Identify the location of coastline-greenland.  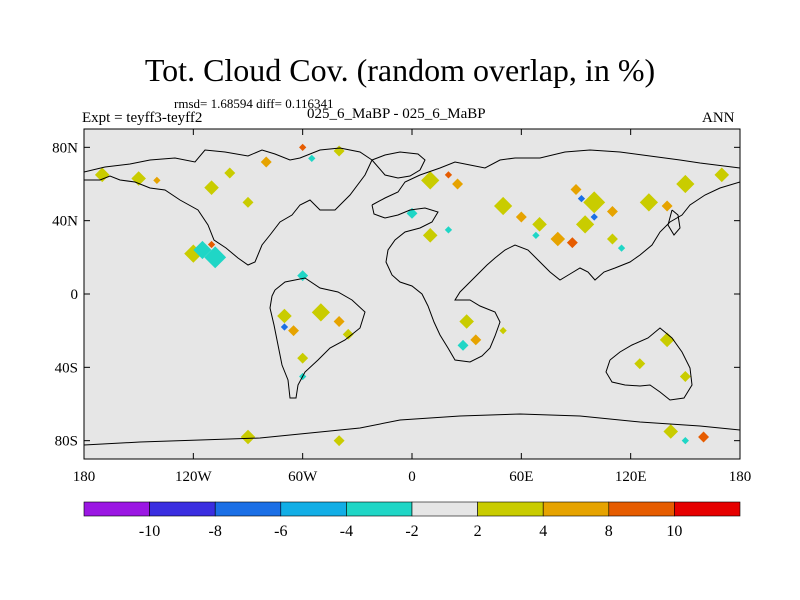
(398, 165).